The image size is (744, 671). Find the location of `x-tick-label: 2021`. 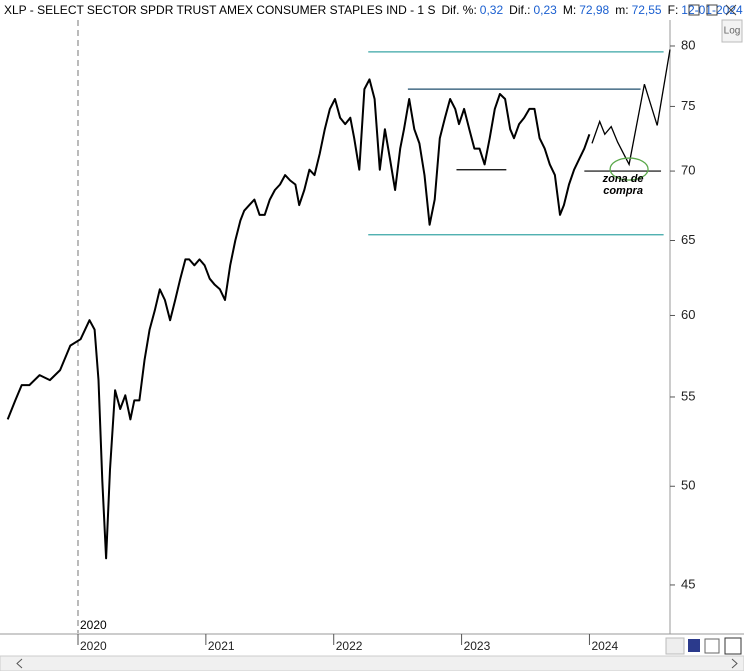

x-tick-label: 2021 is located at coordinates (221, 646).